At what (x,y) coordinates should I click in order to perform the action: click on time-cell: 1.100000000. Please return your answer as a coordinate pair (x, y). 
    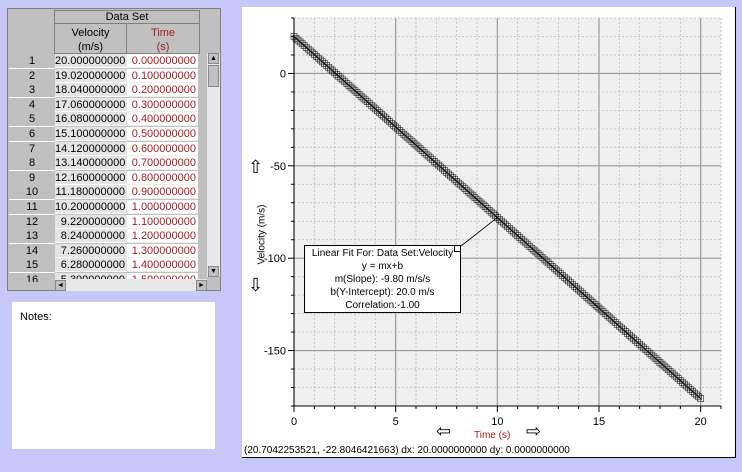
    Looking at the image, I should click on (162, 221).